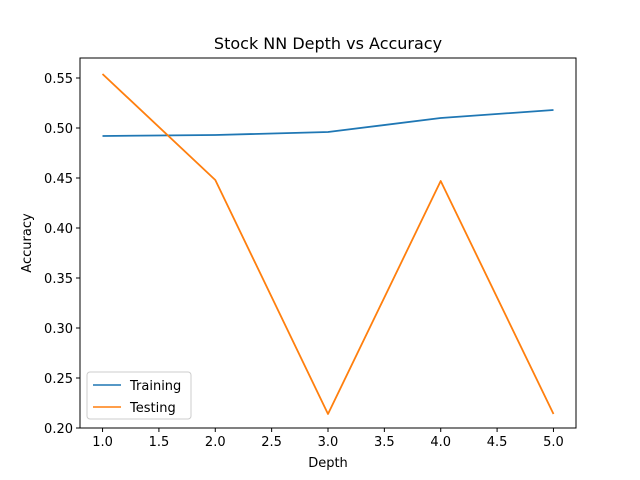 The image size is (640, 480). I want to click on x-tick-label: 2.0, so click(215, 442).